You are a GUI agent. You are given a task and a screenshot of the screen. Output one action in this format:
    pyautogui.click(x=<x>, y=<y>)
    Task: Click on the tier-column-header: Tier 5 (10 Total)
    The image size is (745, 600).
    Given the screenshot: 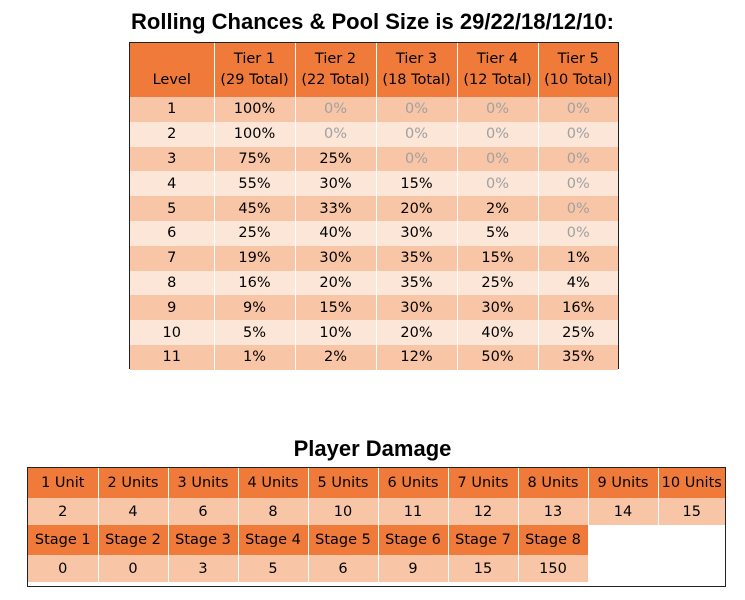 What is the action you would take?
    pyautogui.click(x=578, y=70)
    